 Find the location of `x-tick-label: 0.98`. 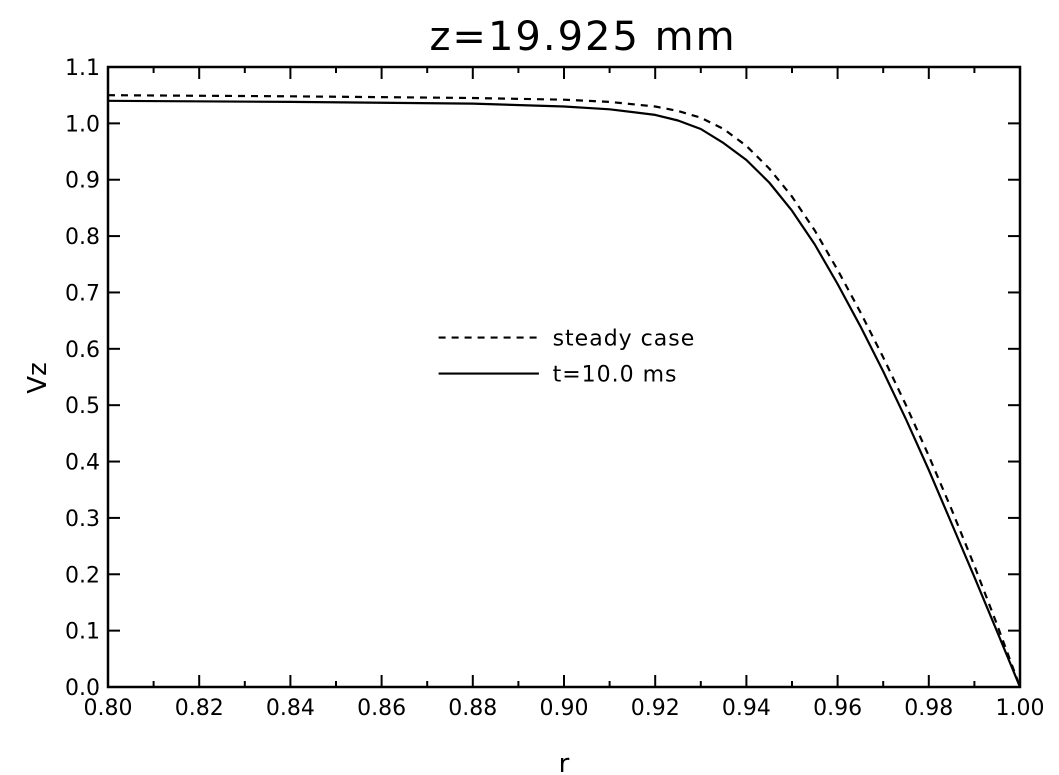

x-tick-label: 0.98 is located at coordinates (928, 708).